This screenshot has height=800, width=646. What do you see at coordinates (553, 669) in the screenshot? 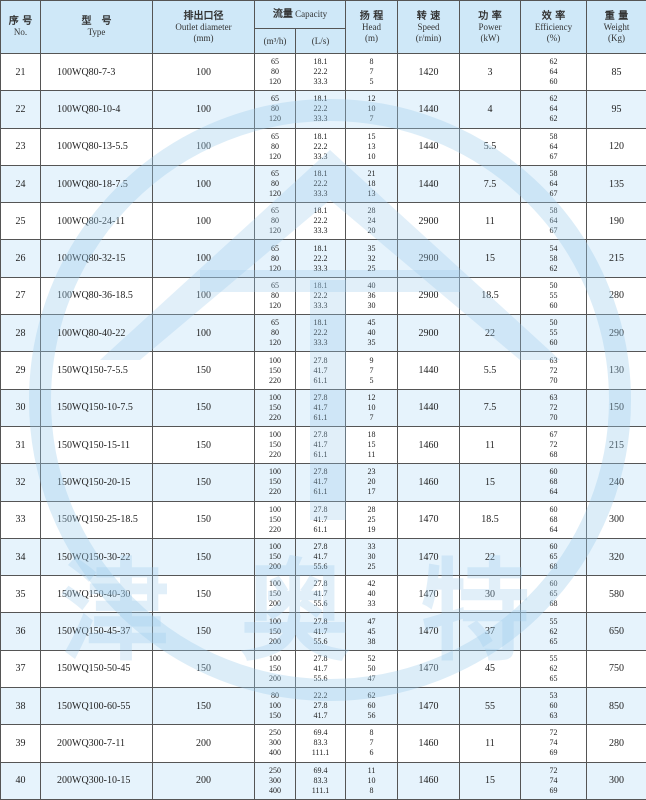
I see `cell-efficiency: 55 62 65` at bounding box center [553, 669].